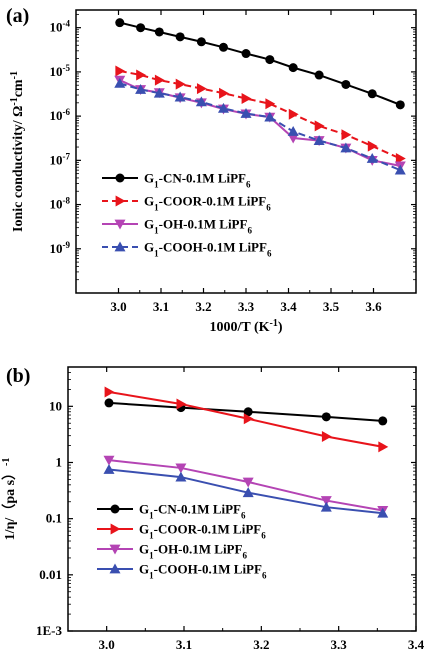 The width and height of the screenshot is (428, 655). Describe the element at coordinates (54, 518) in the screenshot. I see `y-tick-label: 0.1` at that location.